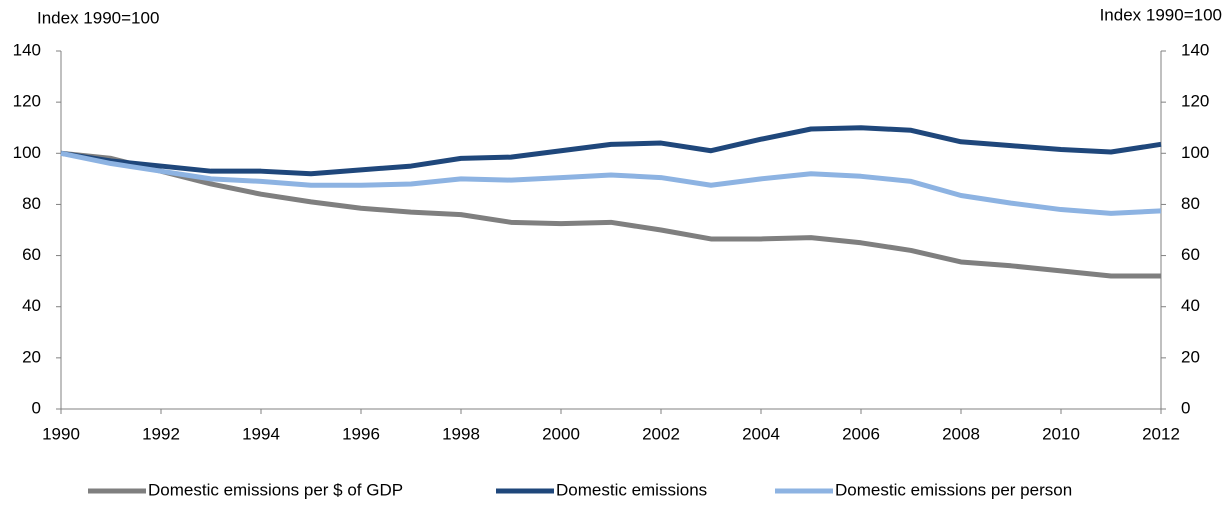  Describe the element at coordinates (631, 489) in the screenshot. I see `legend-label: Domestic emissions` at that location.